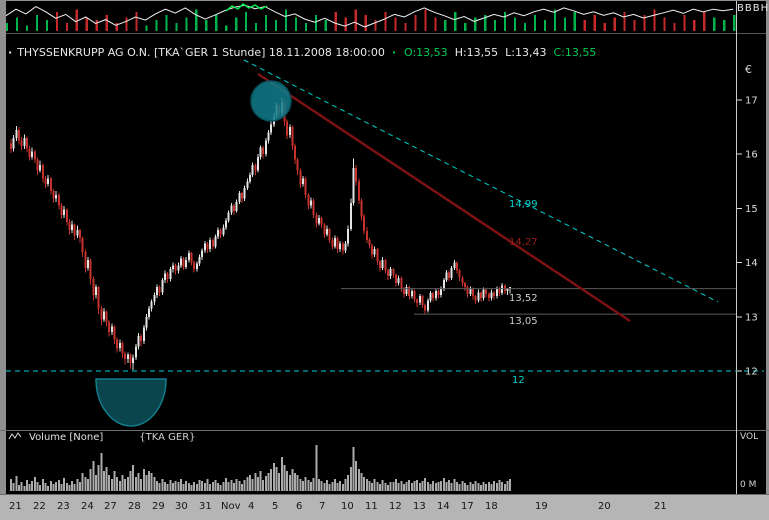 This screenshot has width=769, height=520. I want to click on level-label: 12, so click(518, 380).